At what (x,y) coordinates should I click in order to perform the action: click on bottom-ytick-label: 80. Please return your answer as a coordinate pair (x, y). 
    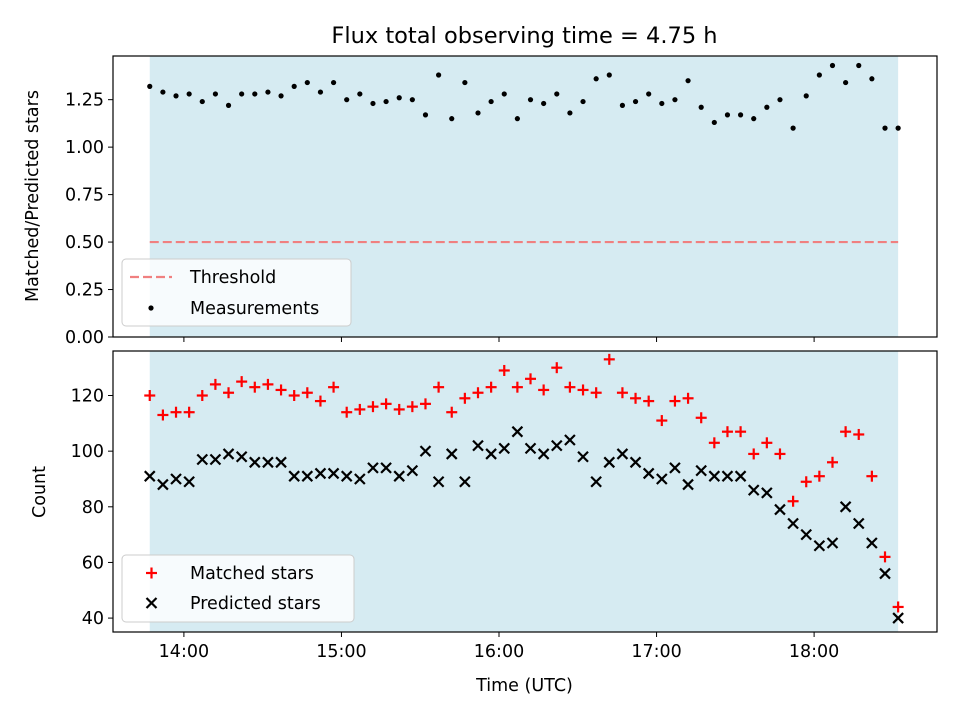
    Looking at the image, I should click on (93, 508).